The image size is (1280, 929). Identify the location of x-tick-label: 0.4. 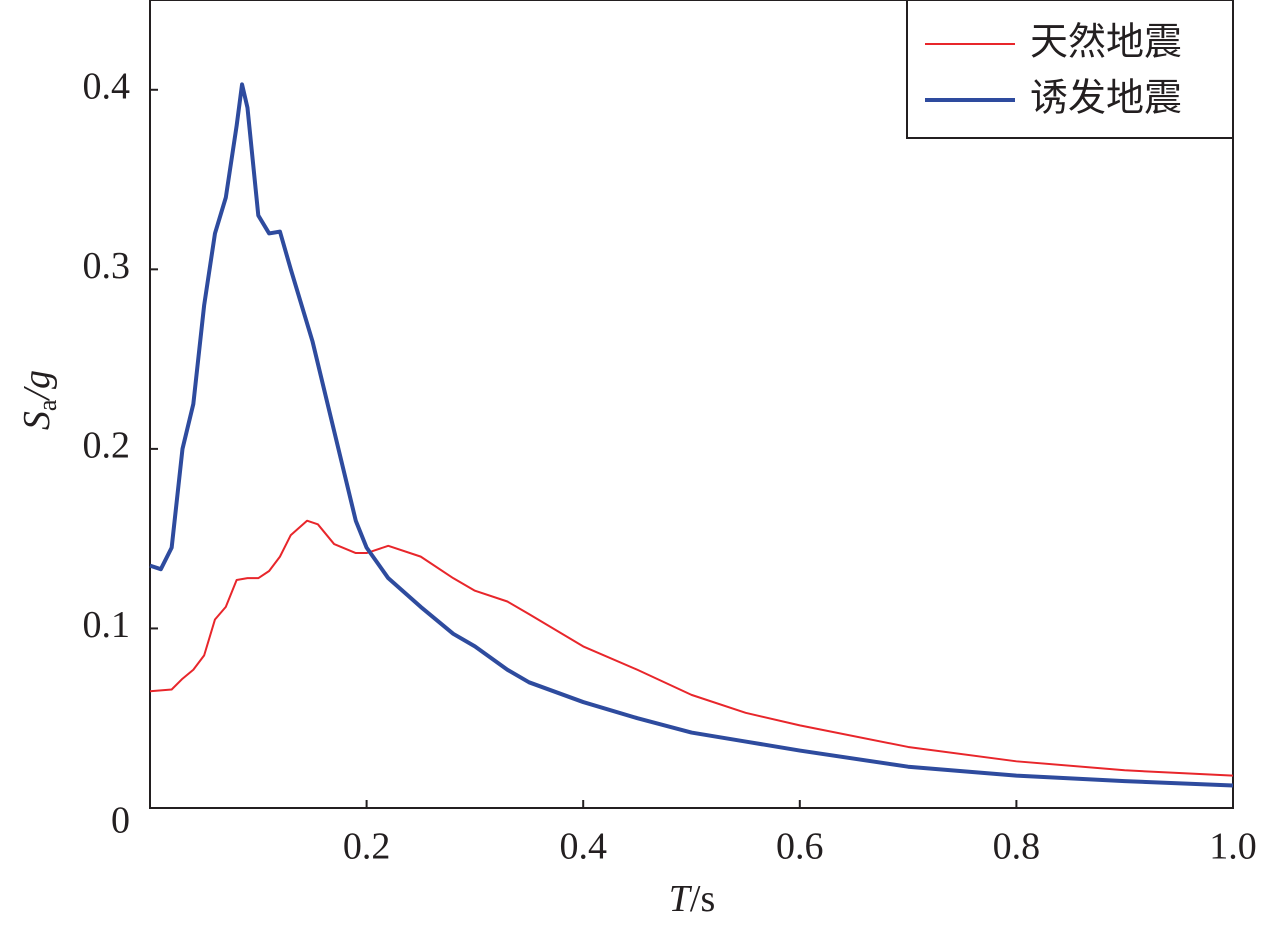
(583, 847).